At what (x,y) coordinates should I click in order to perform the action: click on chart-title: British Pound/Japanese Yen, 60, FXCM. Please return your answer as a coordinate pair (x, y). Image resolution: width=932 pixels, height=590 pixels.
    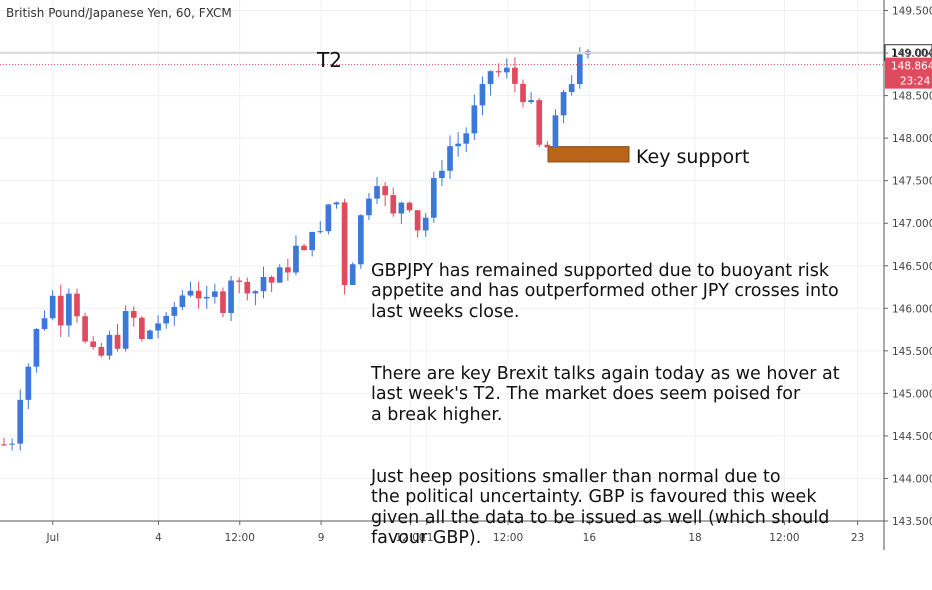
    Looking at the image, I should click on (119, 13).